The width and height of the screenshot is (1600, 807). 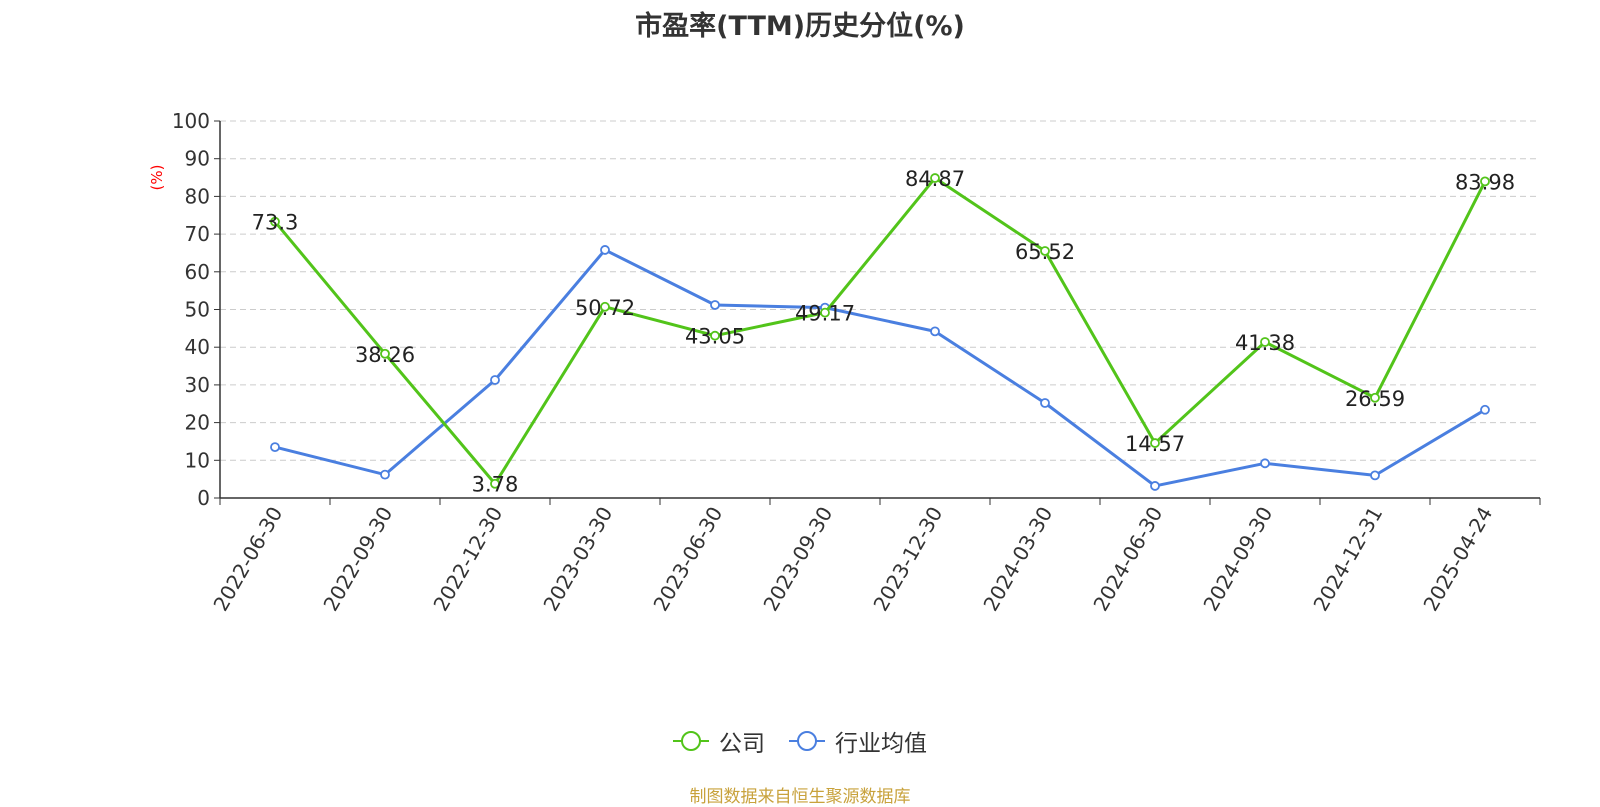 What do you see at coordinates (742, 744) in the screenshot?
I see `legend-label-company: 公司` at bounding box center [742, 744].